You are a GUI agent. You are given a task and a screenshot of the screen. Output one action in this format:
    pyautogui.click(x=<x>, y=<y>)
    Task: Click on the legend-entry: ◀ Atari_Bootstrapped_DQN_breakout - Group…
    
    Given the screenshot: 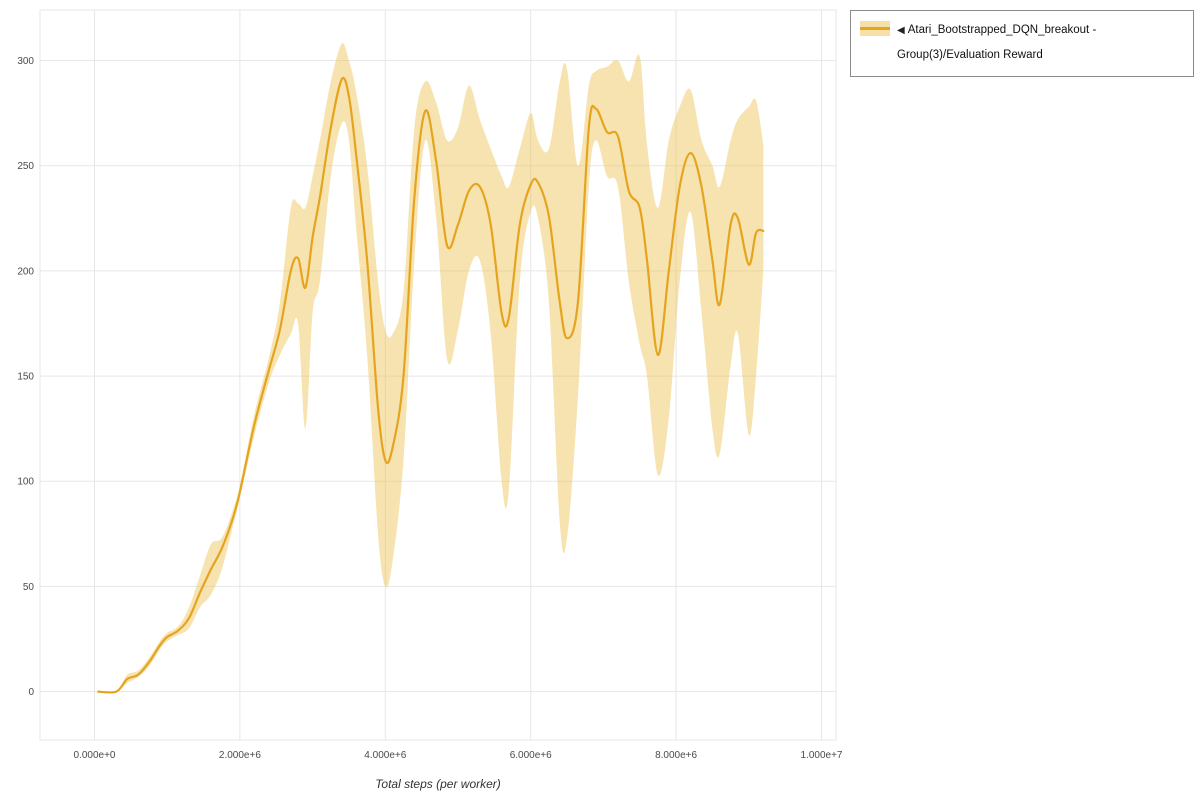 What is the action you would take?
    pyautogui.click(x=1040, y=42)
    